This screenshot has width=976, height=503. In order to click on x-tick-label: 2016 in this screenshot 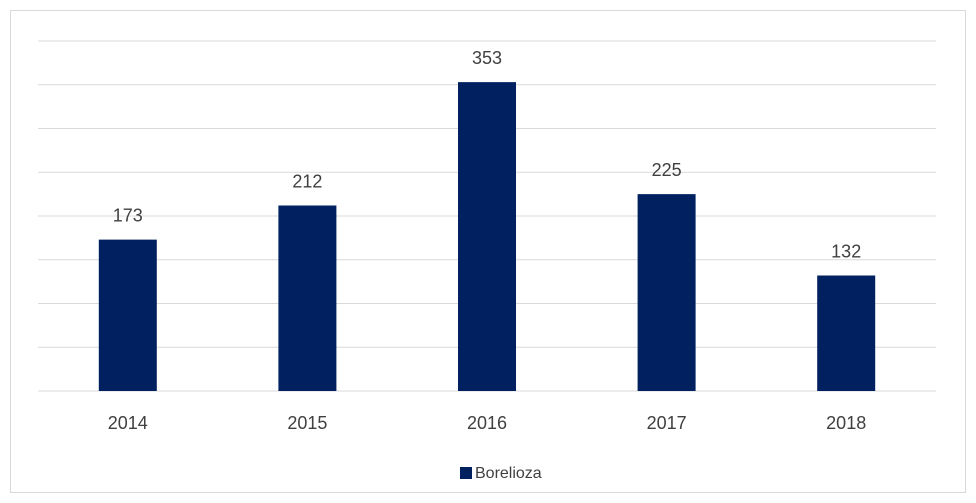, I will do `click(487, 423)`.